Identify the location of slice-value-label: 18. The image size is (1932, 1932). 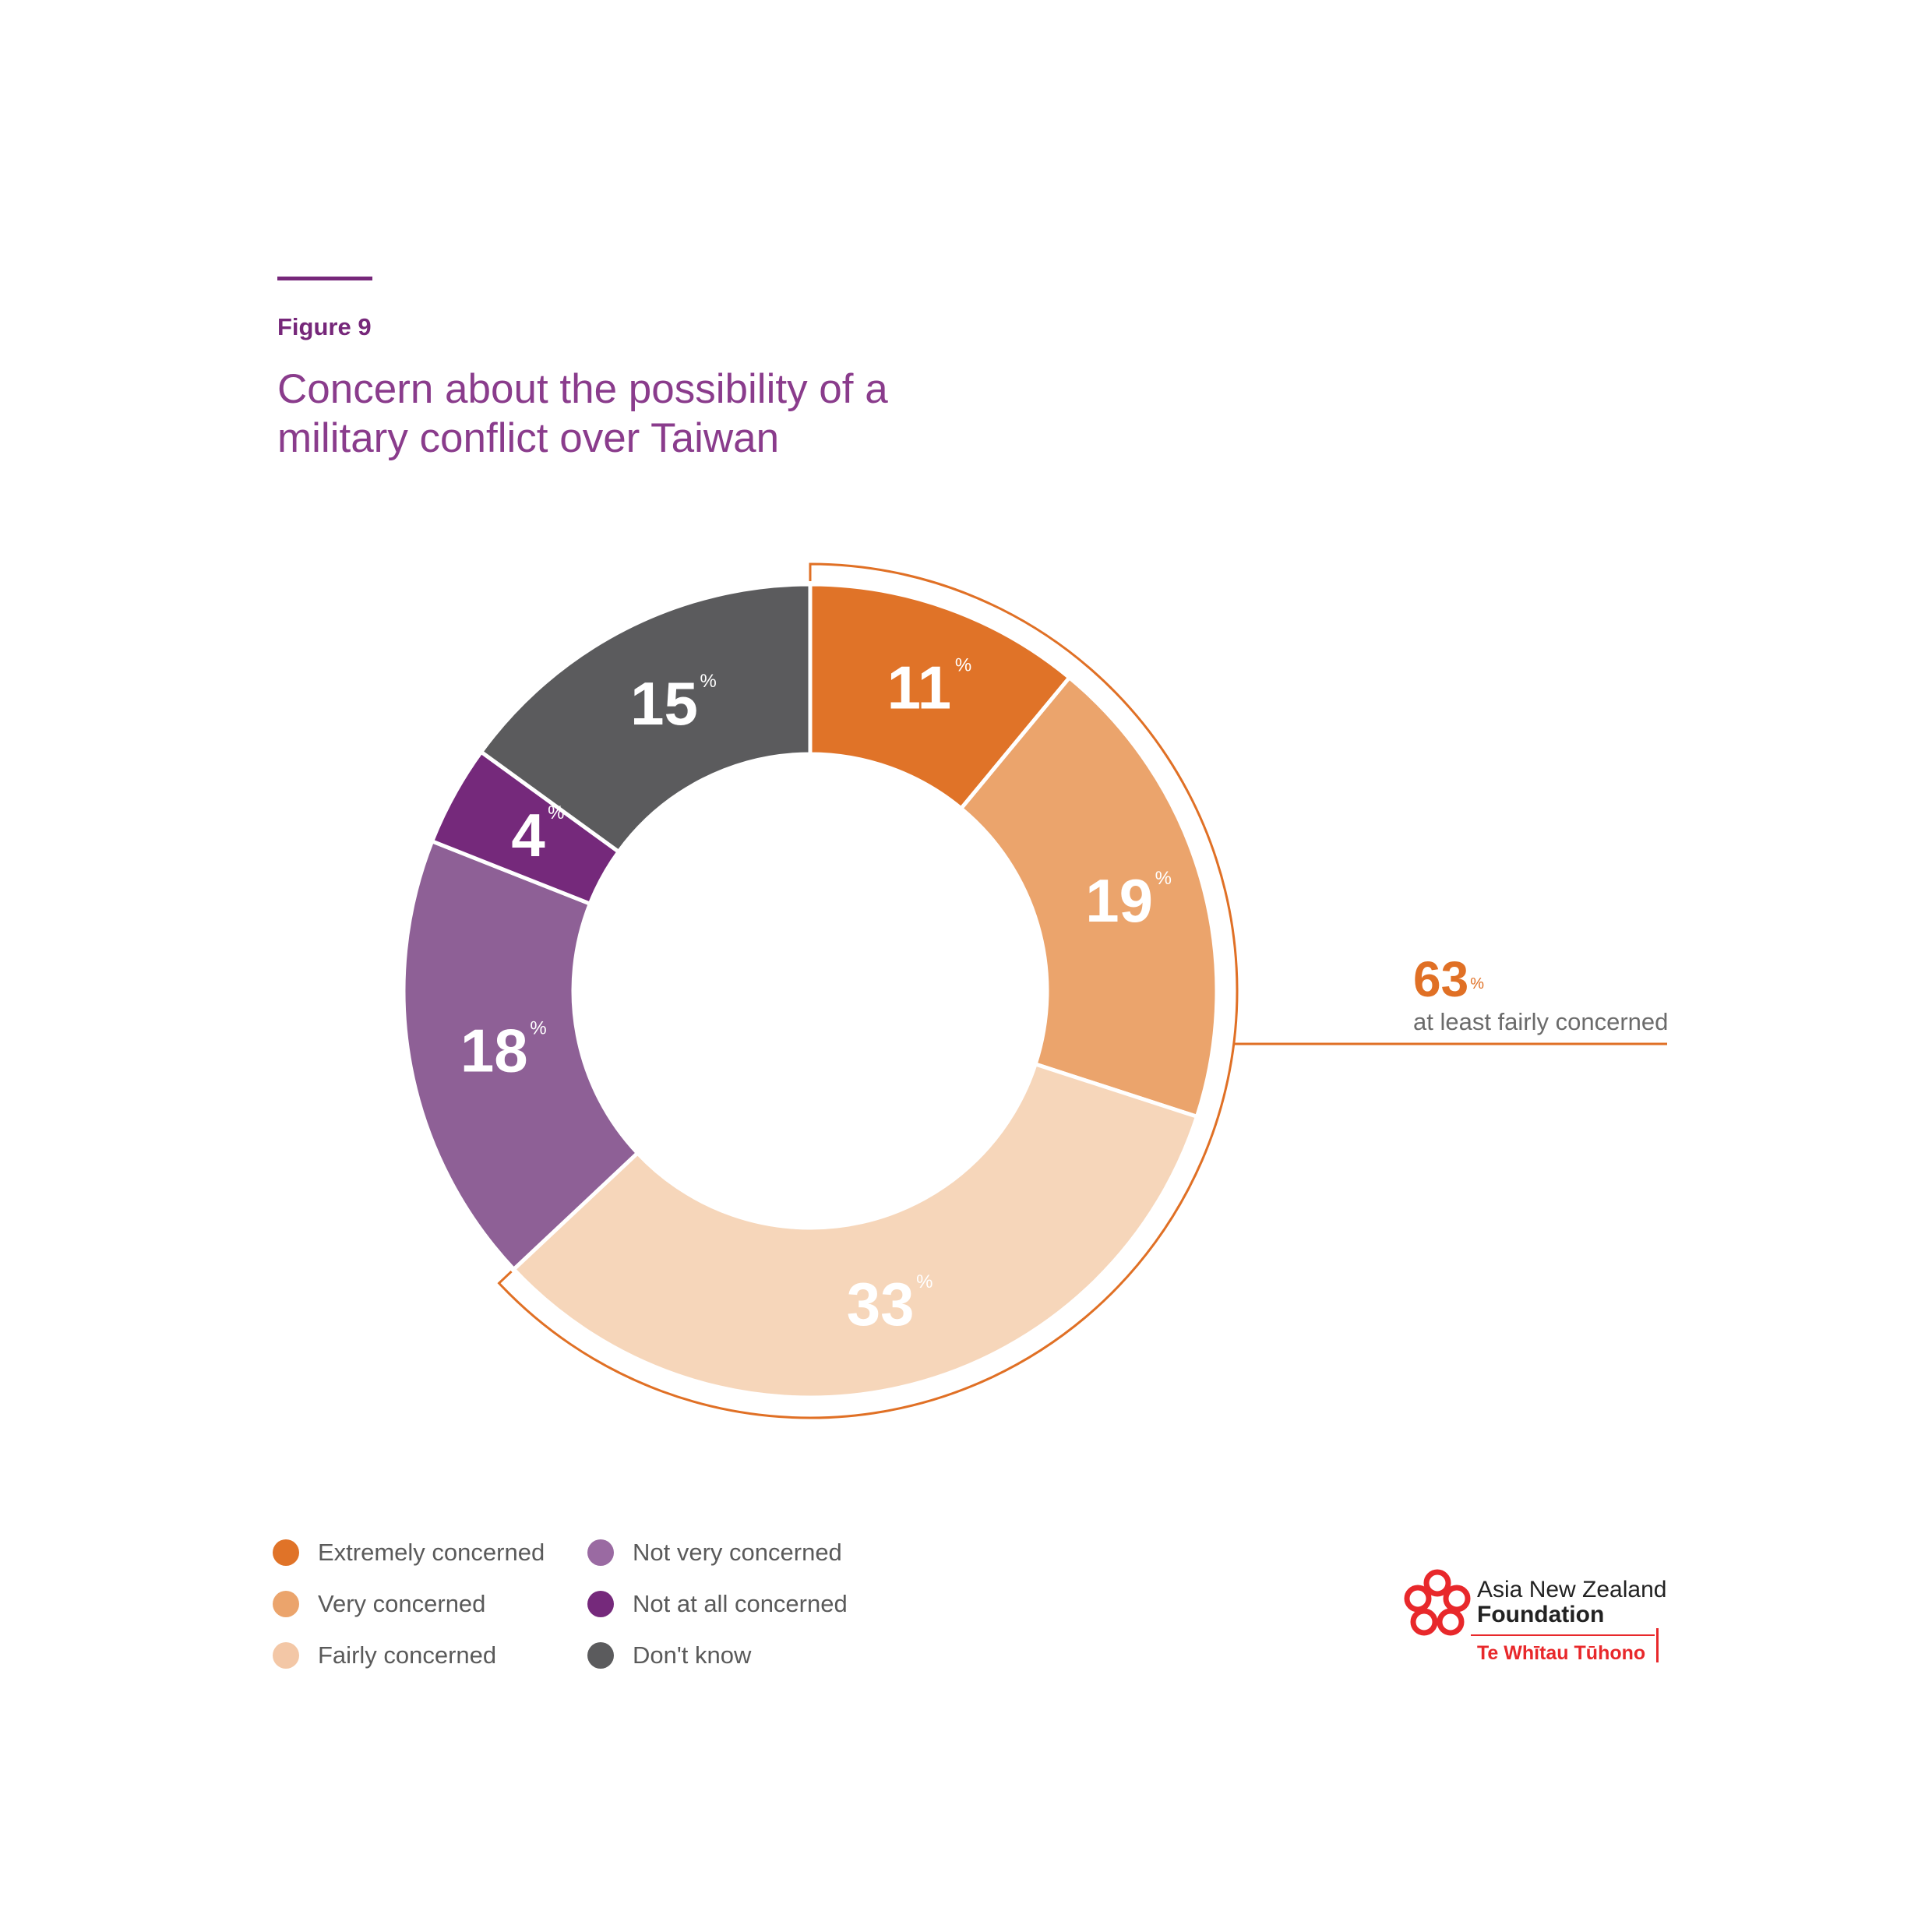
(494, 1050).